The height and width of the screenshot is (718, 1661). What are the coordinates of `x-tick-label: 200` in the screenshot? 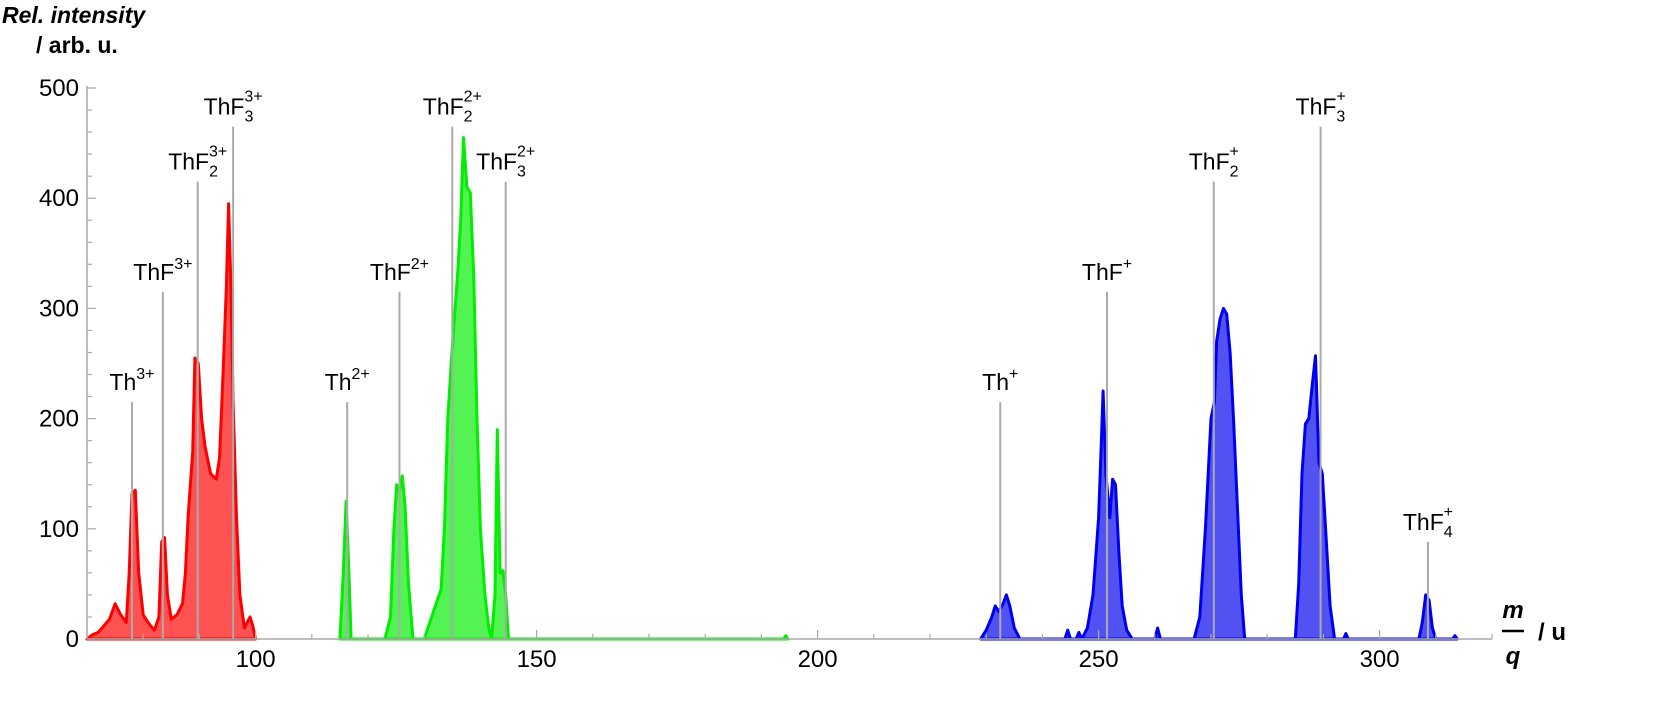 It's located at (818, 659).